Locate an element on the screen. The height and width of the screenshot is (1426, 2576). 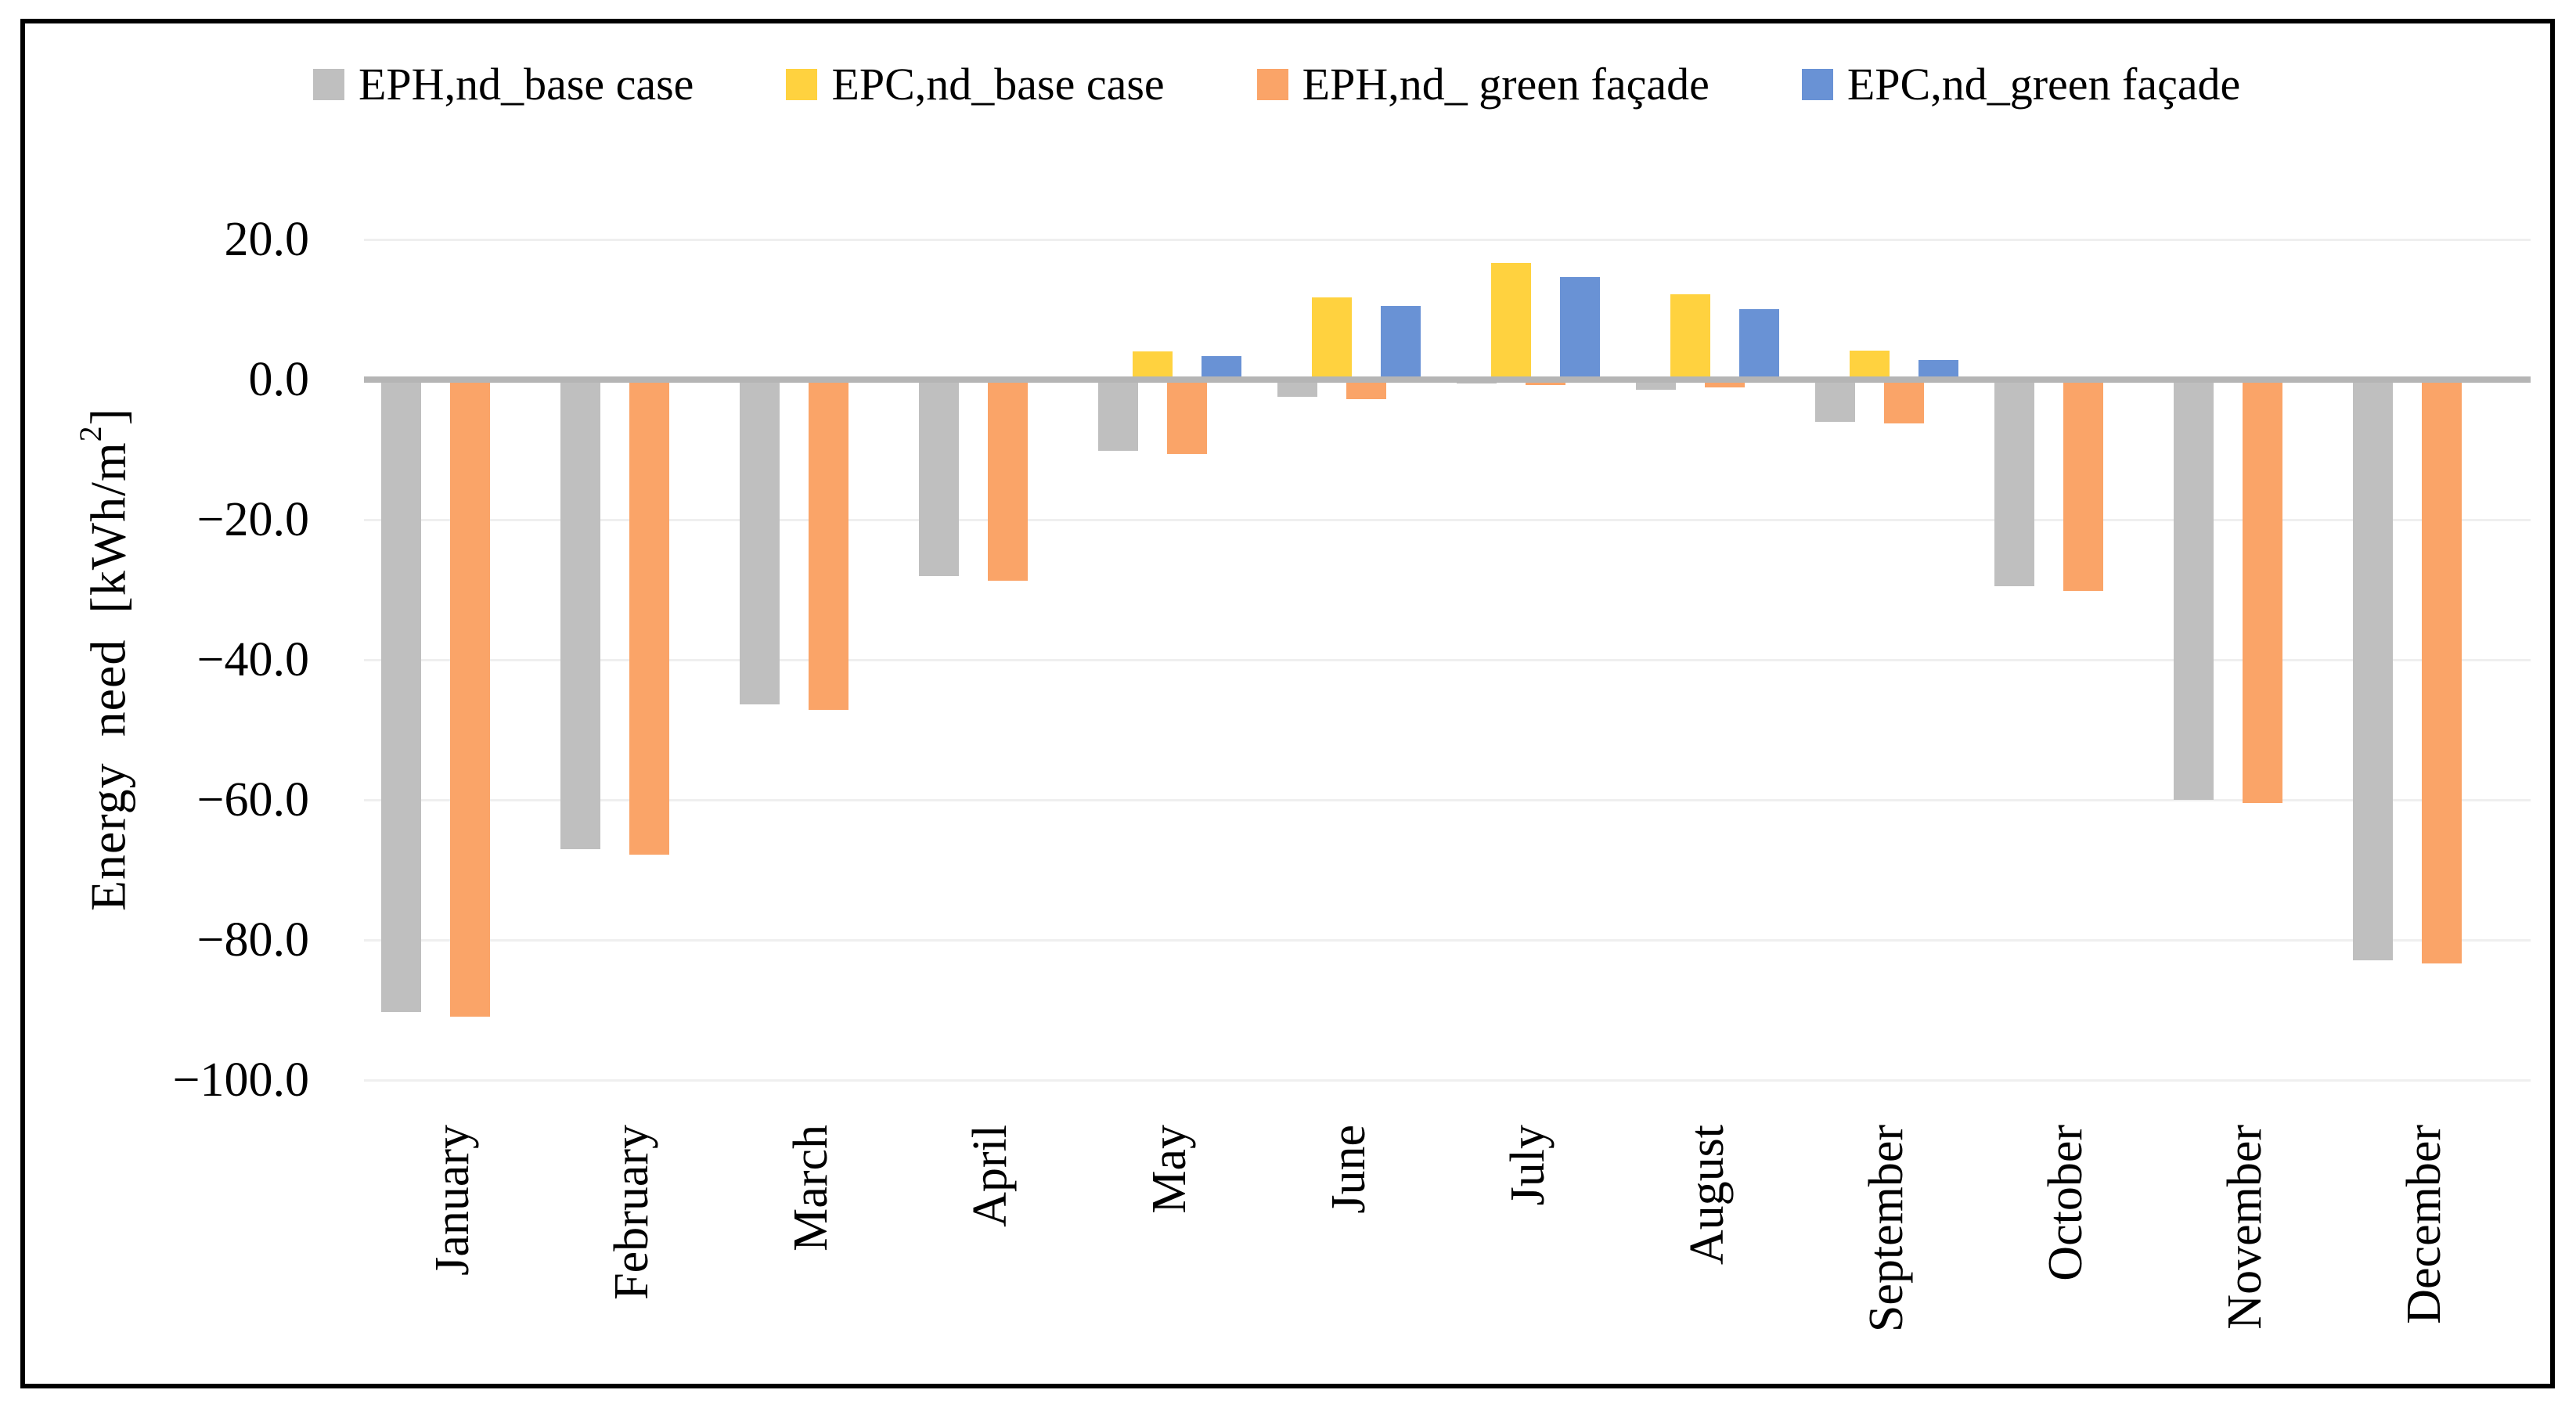
bar-series3-may is located at coordinates (1187, 417).